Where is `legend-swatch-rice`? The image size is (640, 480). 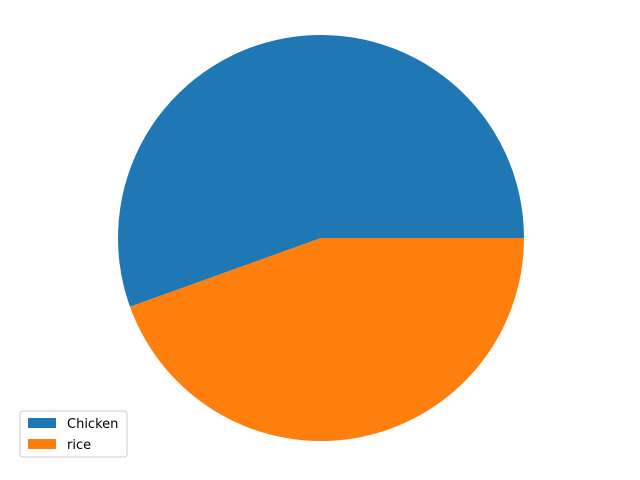
legend-swatch-rice is located at coordinates (42, 444).